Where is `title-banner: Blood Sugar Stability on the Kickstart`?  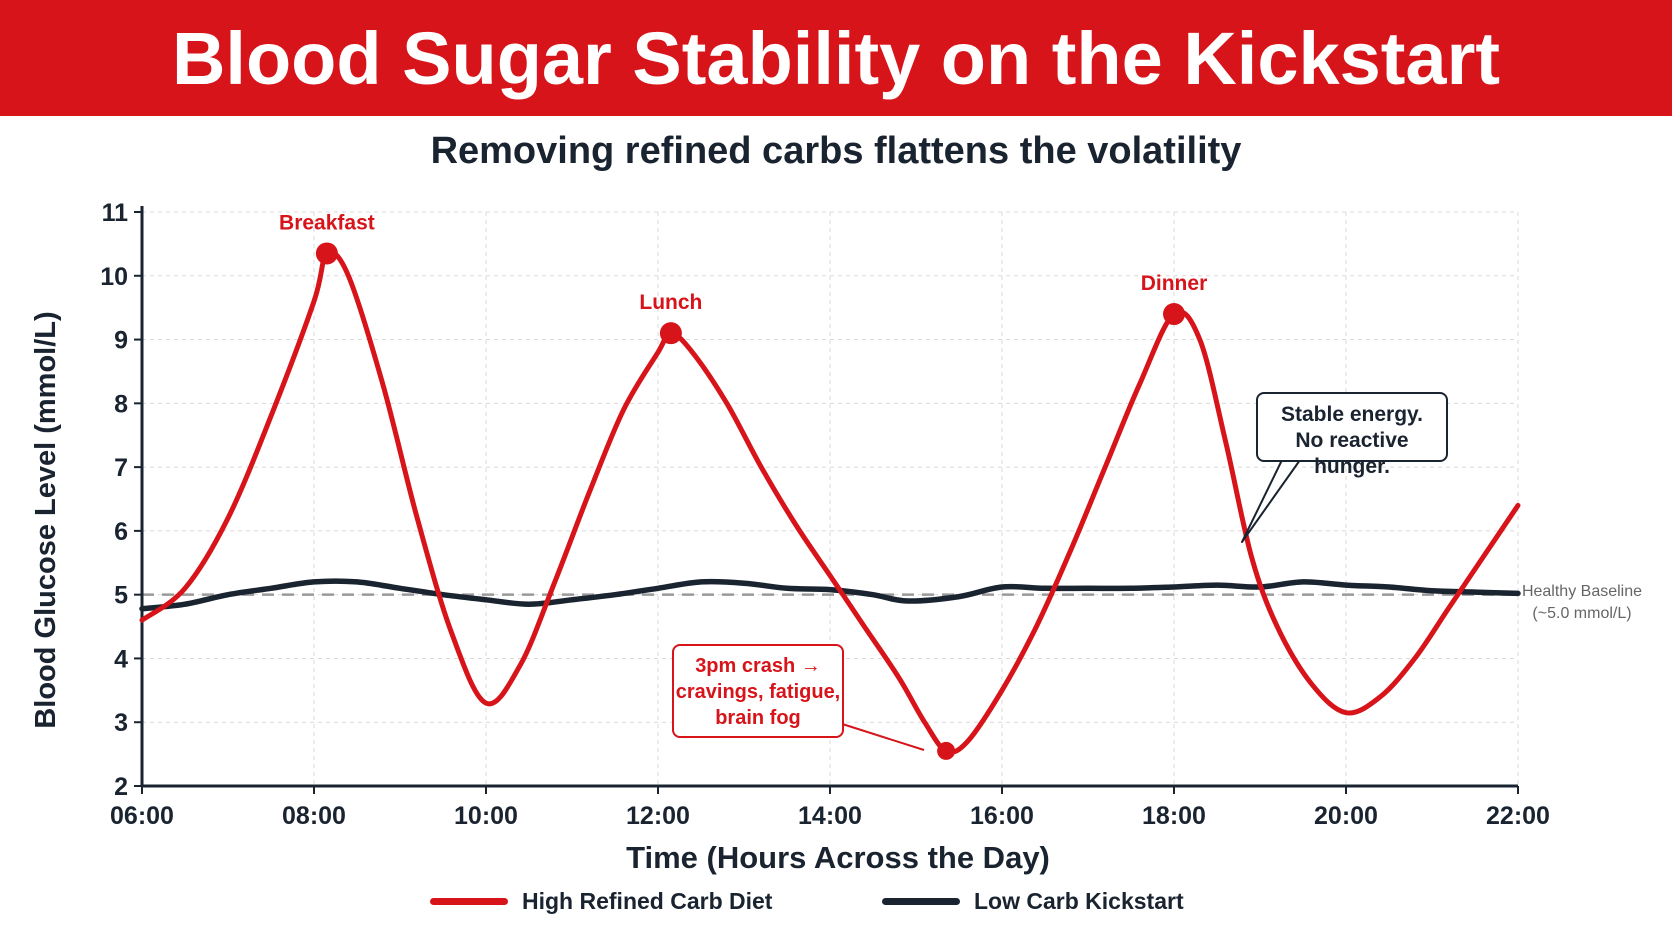
title-banner: Blood Sugar Stability on the Kickstart is located at coordinates (836, 58).